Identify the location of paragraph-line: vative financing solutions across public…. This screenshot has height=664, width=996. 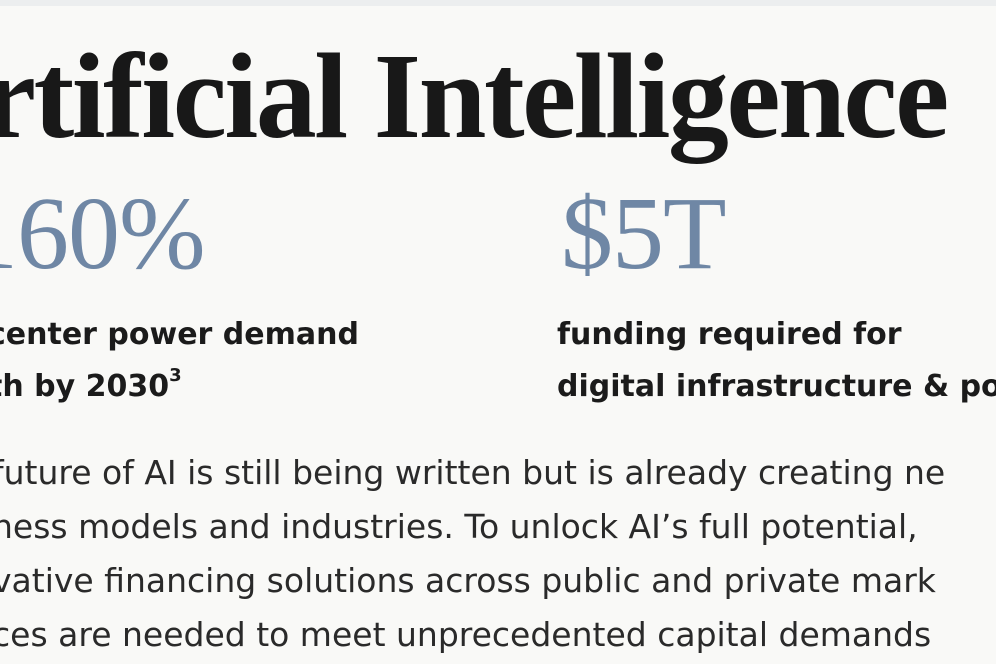
(468, 580).